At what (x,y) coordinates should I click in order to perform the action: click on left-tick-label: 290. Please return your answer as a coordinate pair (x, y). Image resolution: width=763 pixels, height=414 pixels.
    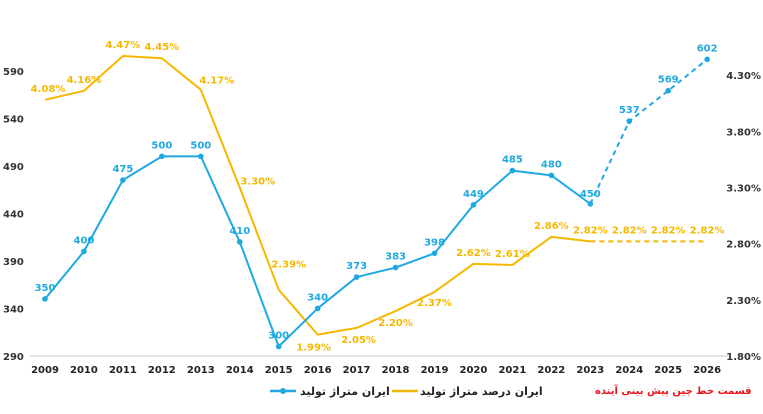
    Looking at the image, I should click on (13, 357).